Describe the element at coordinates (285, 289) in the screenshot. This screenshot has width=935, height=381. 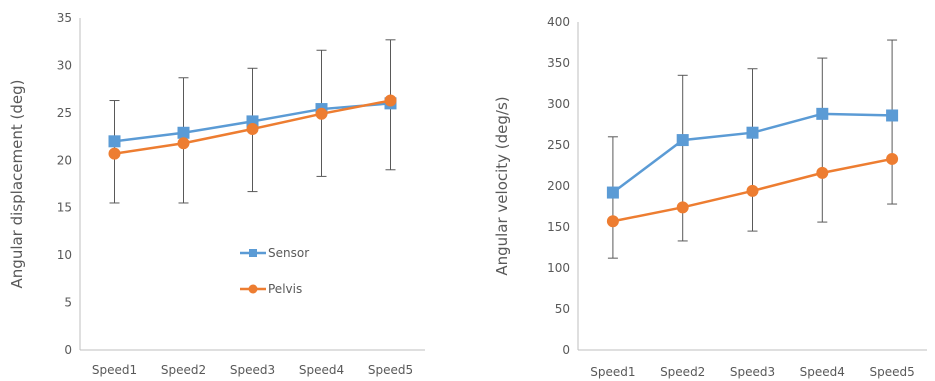
I see `legend-label: Pelvis` at that location.